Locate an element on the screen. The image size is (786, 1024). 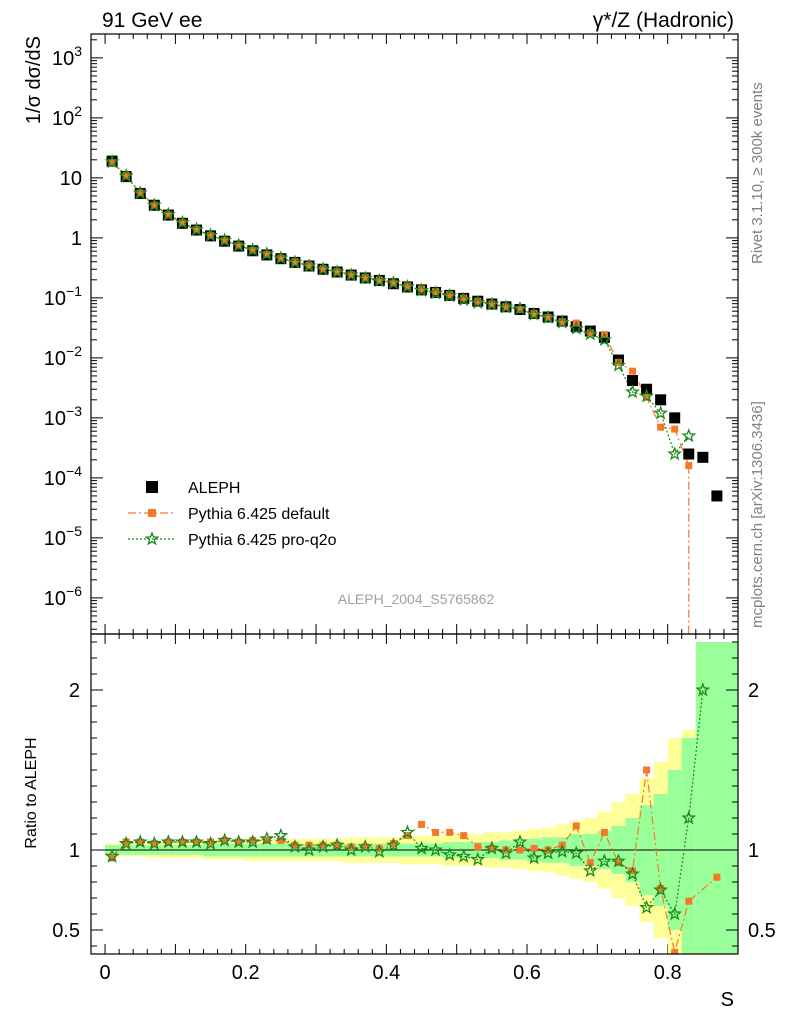
ratio-y-tick-label: 1 is located at coordinates (74, 851).